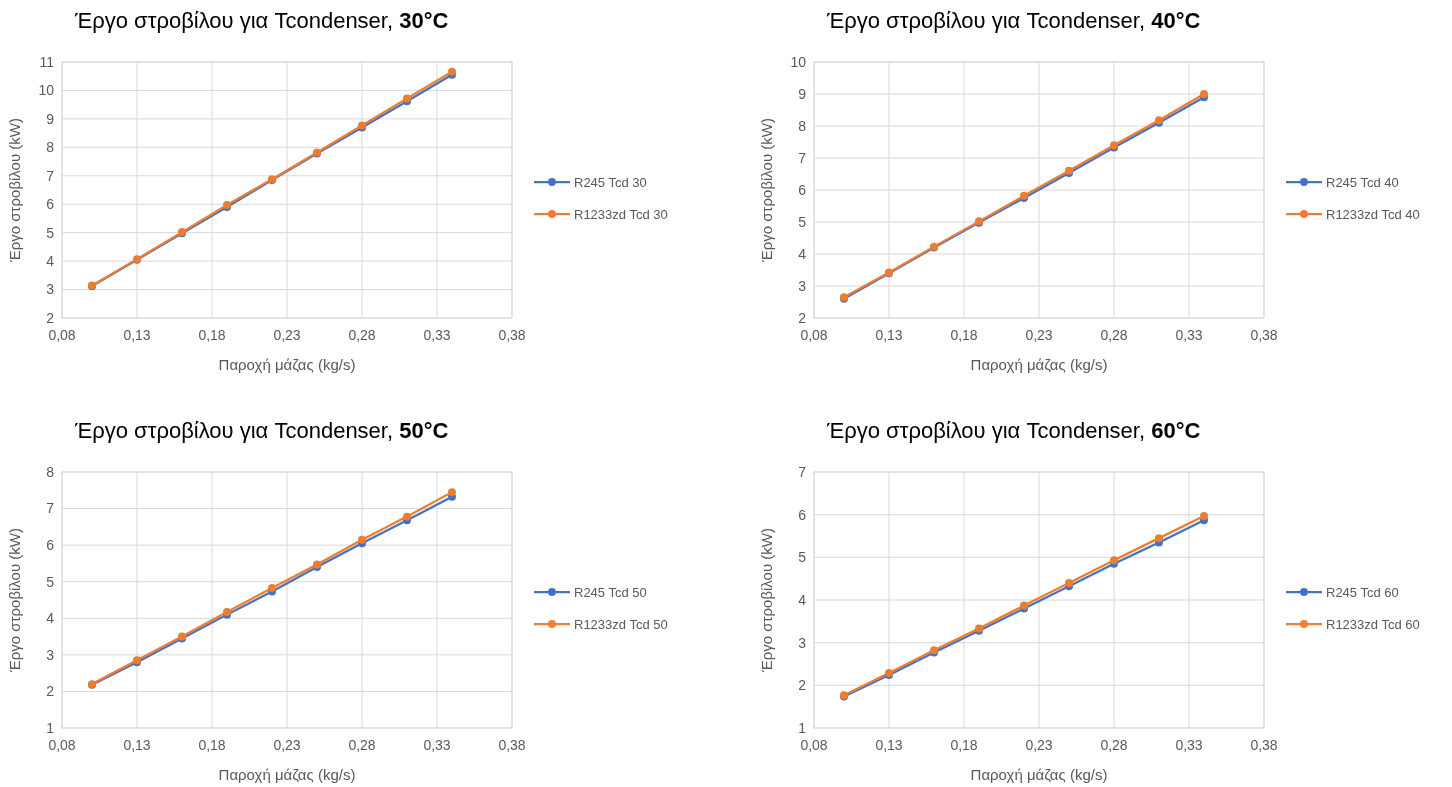  I want to click on legend-label: R1233zd Tcd 60, so click(1373, 624).